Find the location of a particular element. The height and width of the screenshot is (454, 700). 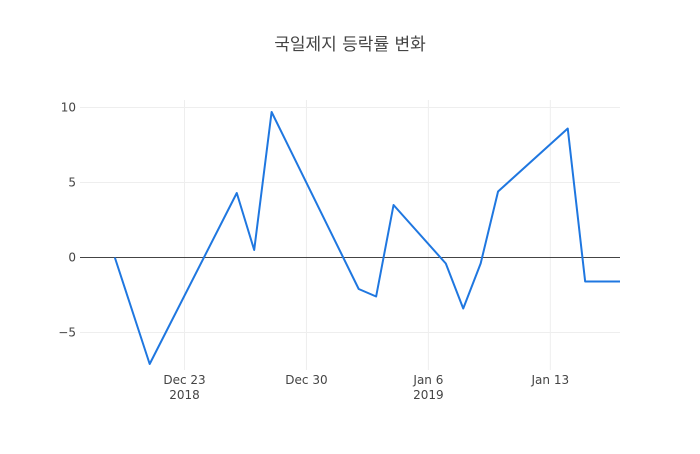

x-tick-label: Dec 23 is located at coordinates (184, 380).